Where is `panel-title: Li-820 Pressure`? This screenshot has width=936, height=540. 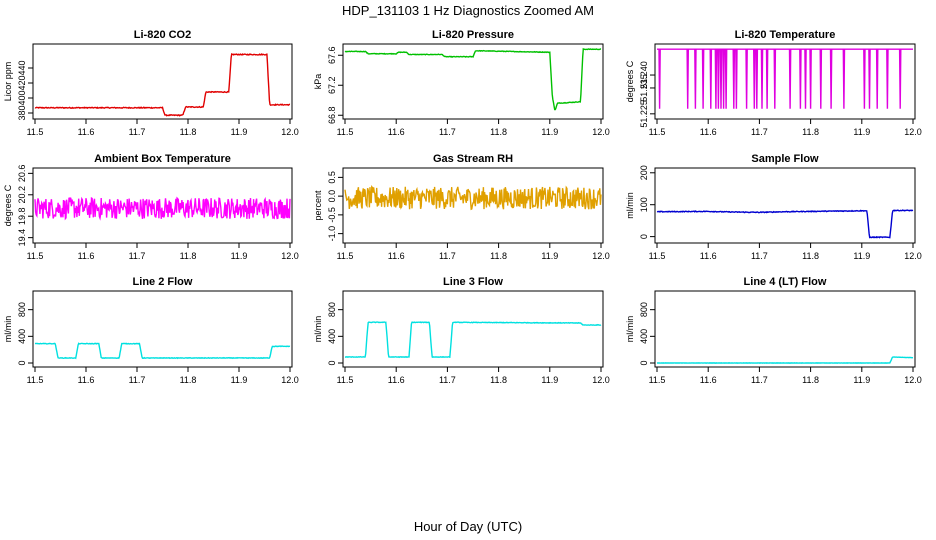 panel-title: Li-820 Pressure is located at coordinates (473, 35).